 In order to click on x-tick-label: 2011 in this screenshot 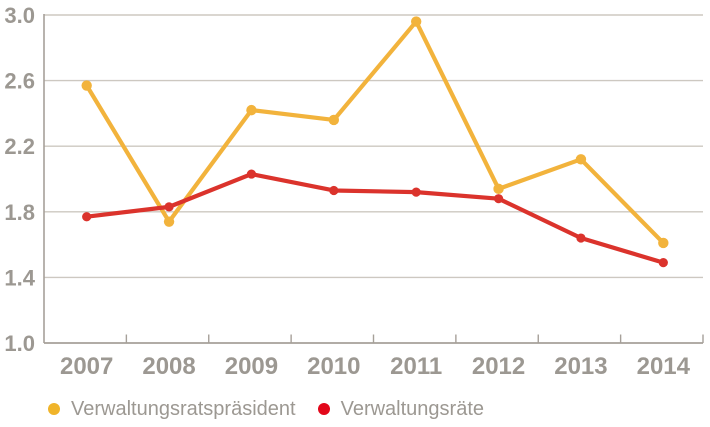, I will do `click(416, 366)`.